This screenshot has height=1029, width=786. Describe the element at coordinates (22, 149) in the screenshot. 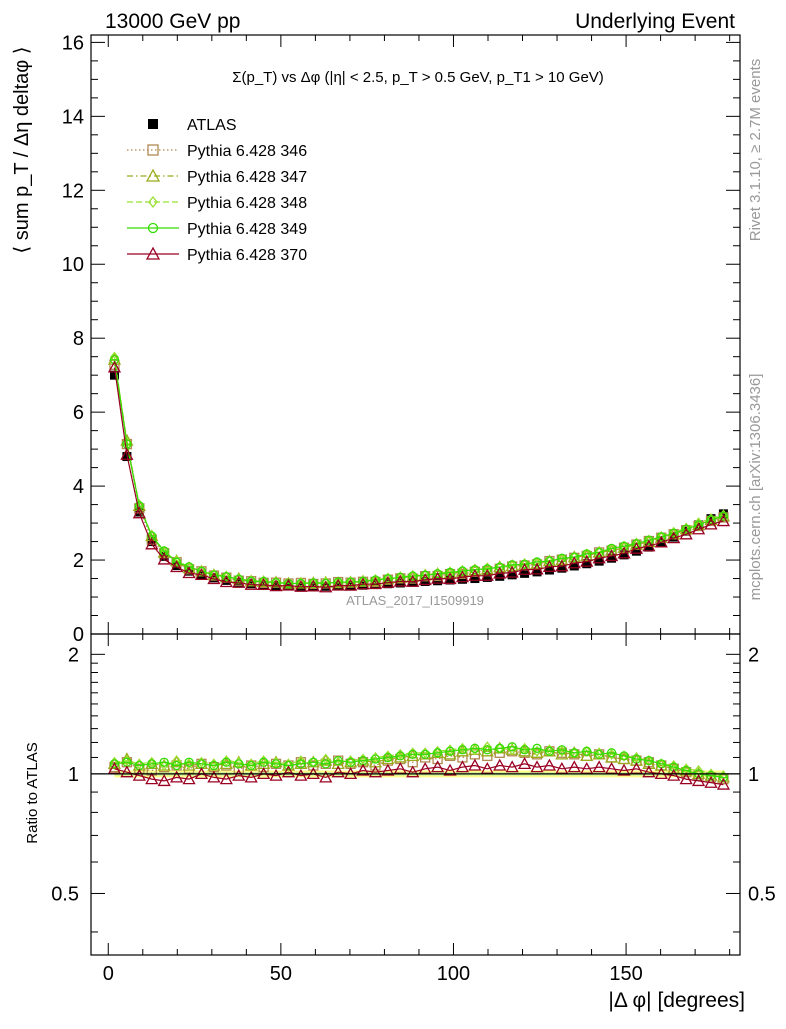

I see `y-axis-label: ⟨ sum p_T / Δη deltaφ ⟩` at that location.